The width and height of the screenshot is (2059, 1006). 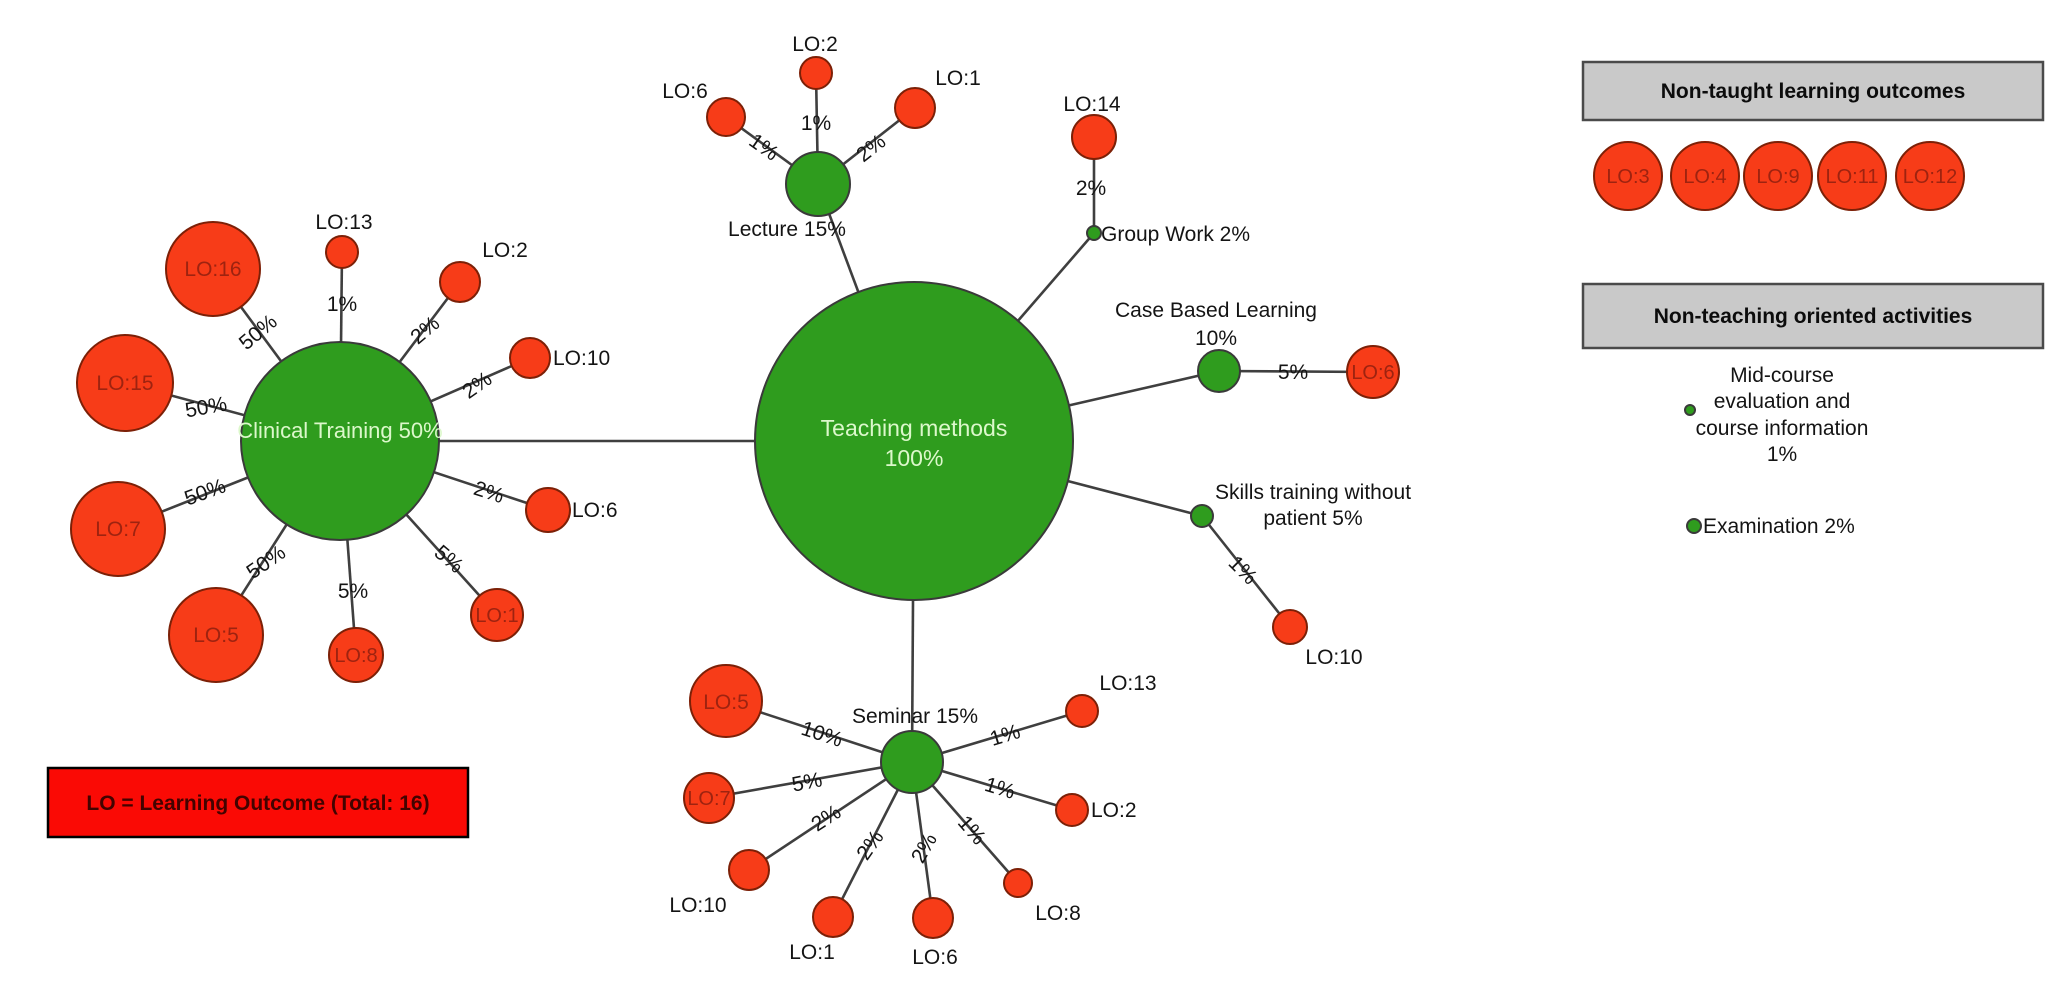 I want to click on seminar-lo13-pct: 1%, so click(x=1005, y=735).